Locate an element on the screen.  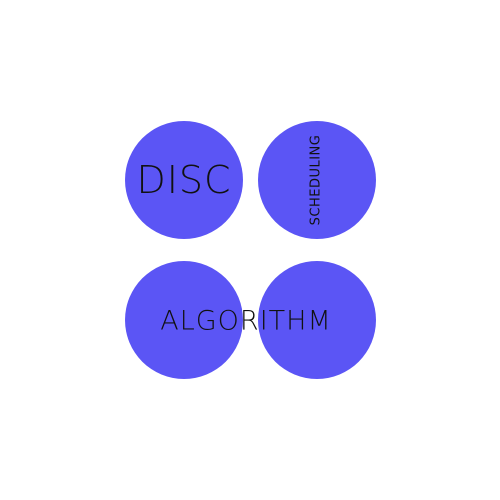
word-algorithm: ALGORITHM is located at coordinates (246, 321).